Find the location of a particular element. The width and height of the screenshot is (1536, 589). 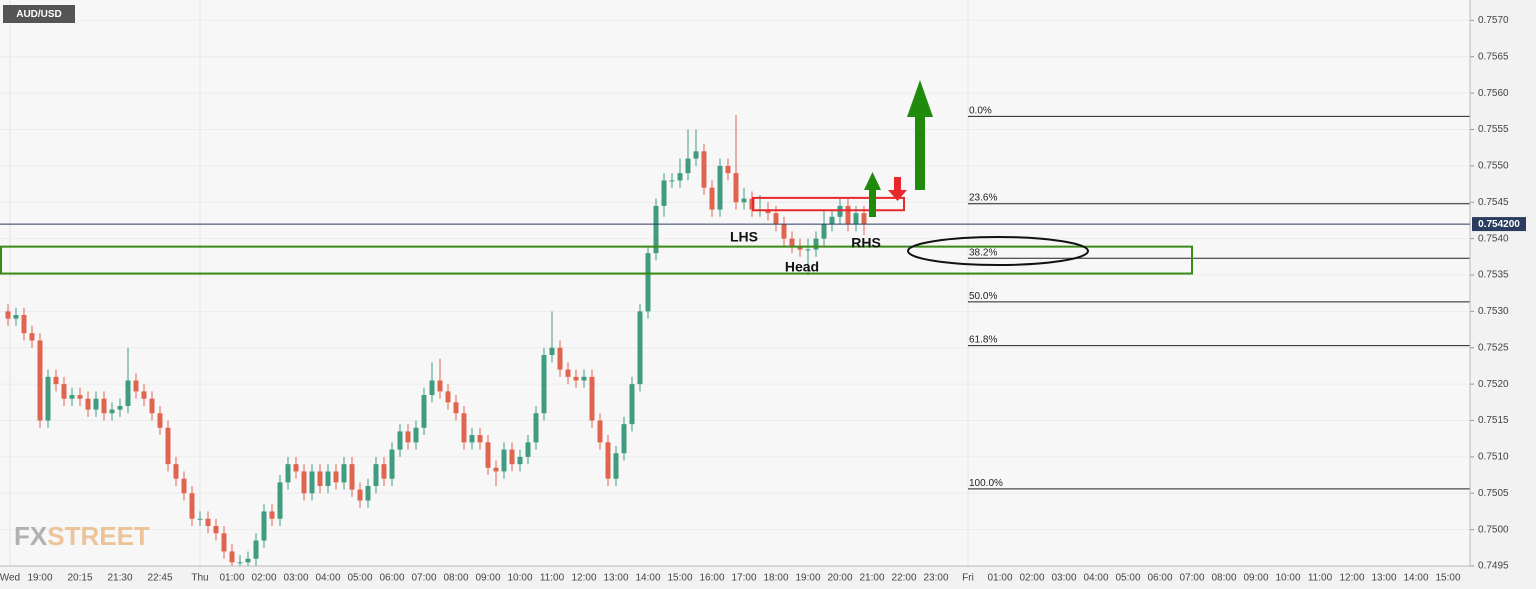

x-tick-label: 07:00 is located at coordinates (423, 578).